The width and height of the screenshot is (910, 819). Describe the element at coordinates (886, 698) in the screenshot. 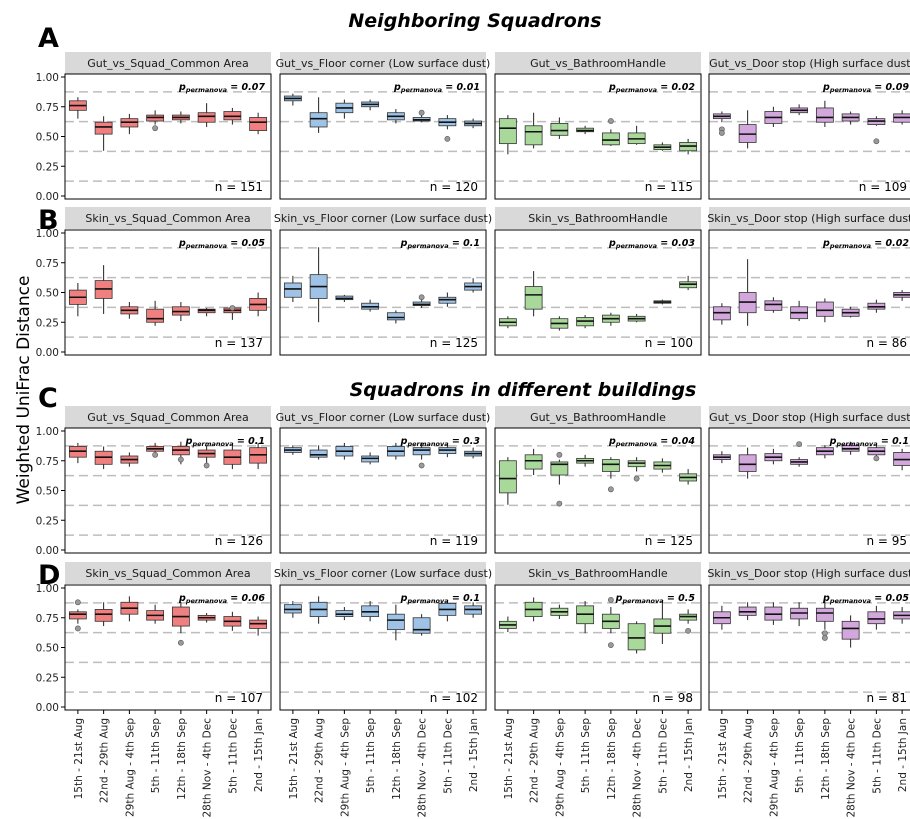

I see `n-count-label: n = 81` at that location.